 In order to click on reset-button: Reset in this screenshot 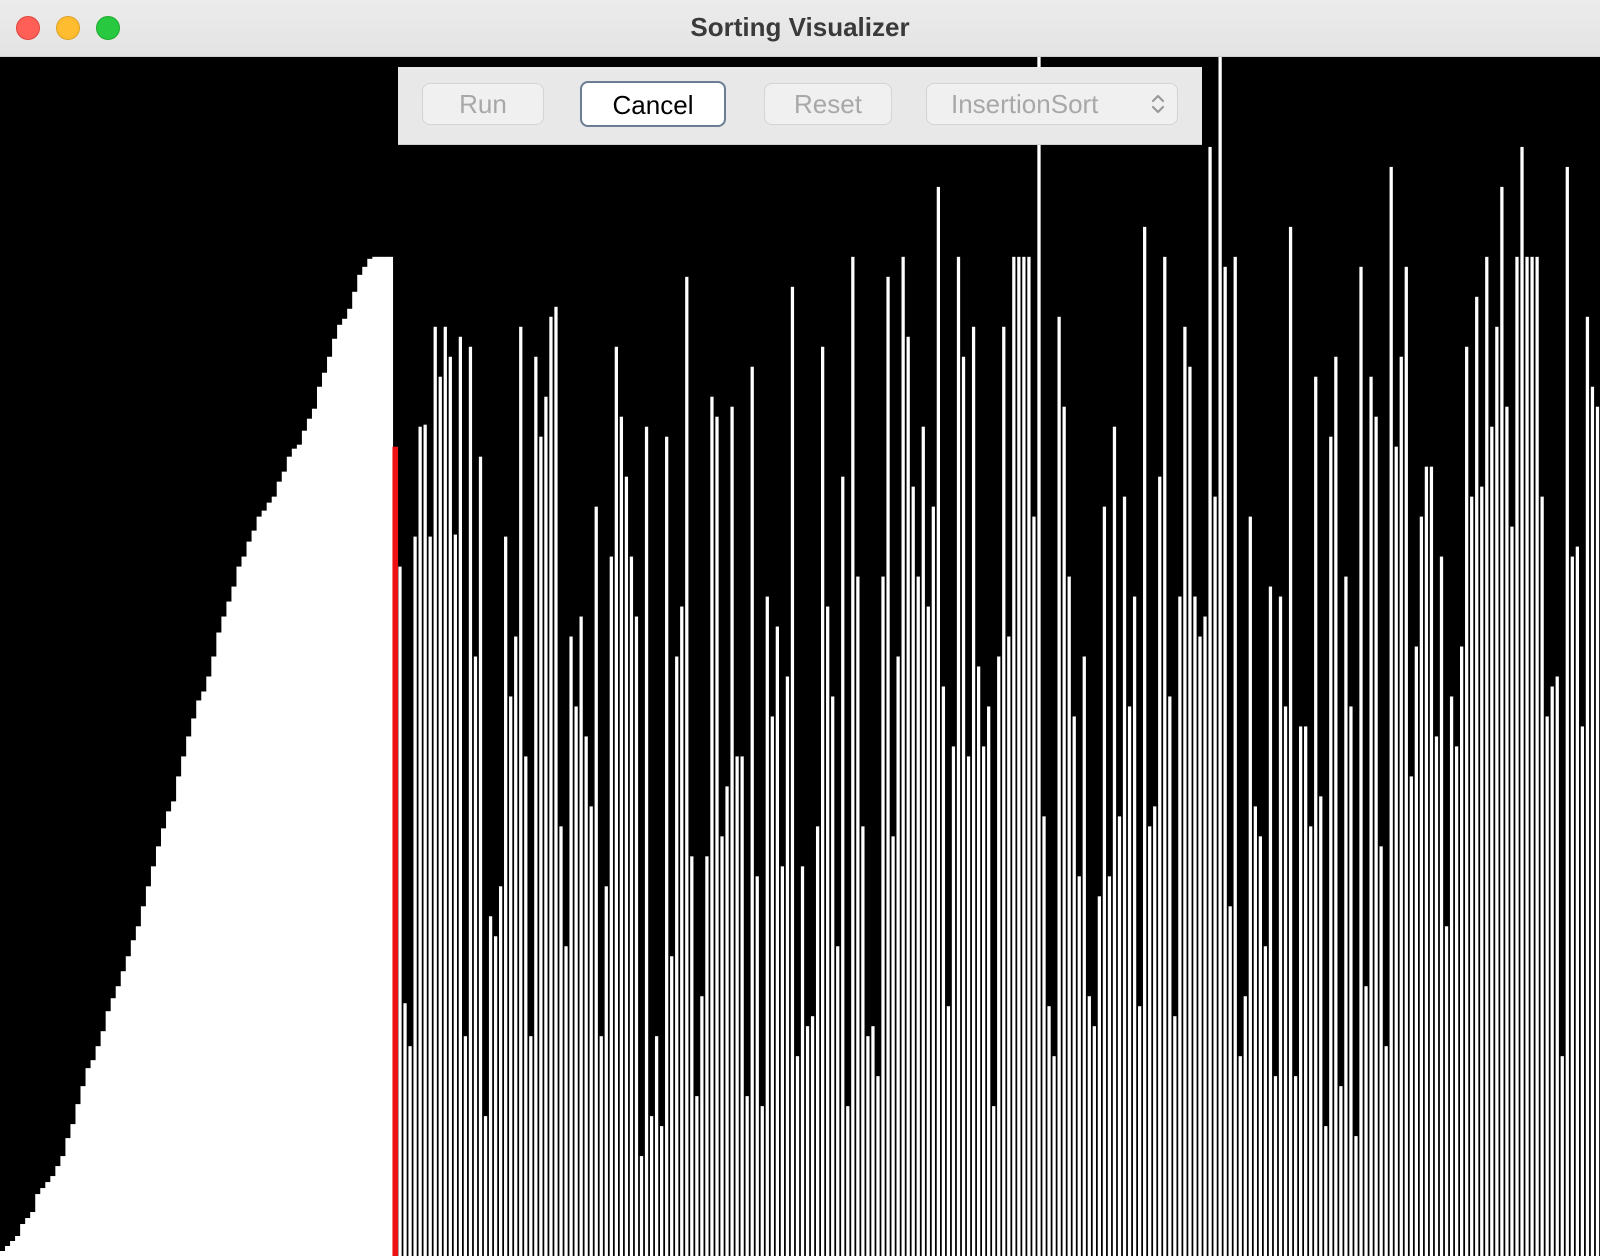, I will do `click(828, 104)`.